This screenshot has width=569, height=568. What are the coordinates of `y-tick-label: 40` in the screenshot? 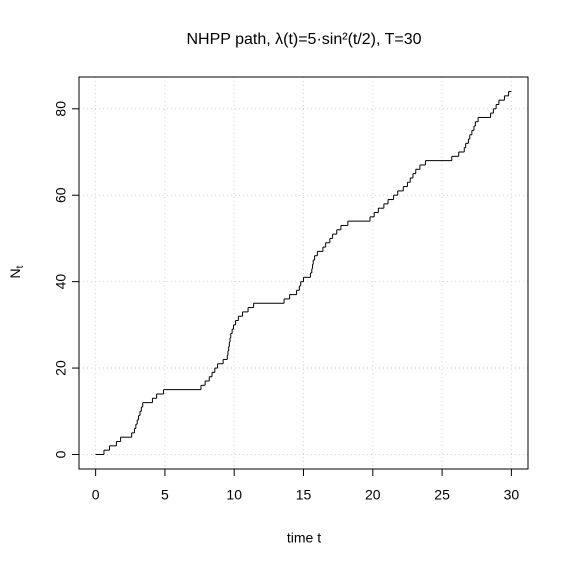 It's located at (61, 282).